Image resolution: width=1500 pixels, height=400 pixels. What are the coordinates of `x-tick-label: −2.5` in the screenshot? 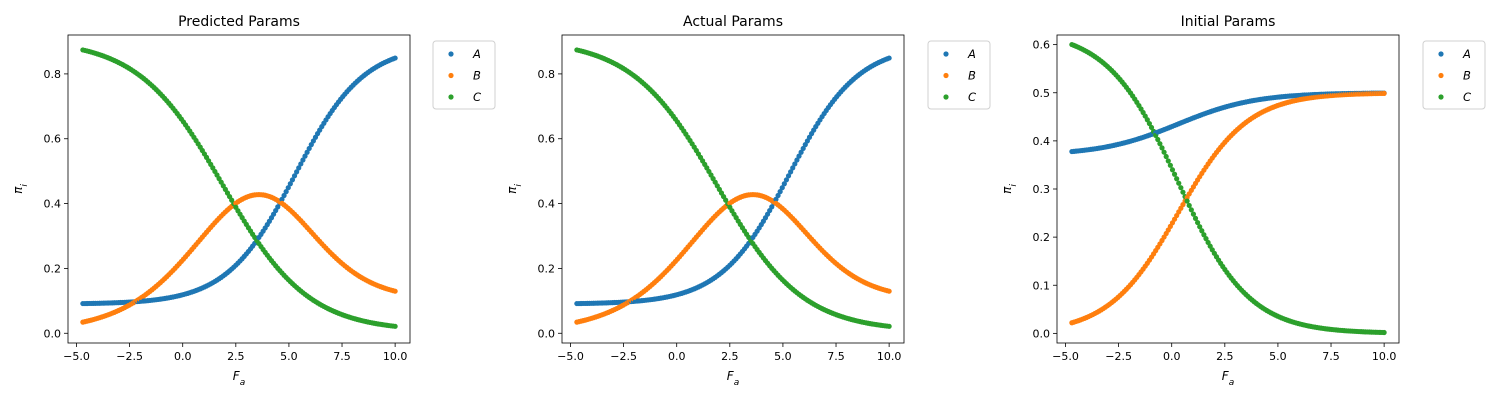 It's located at (623, 356).